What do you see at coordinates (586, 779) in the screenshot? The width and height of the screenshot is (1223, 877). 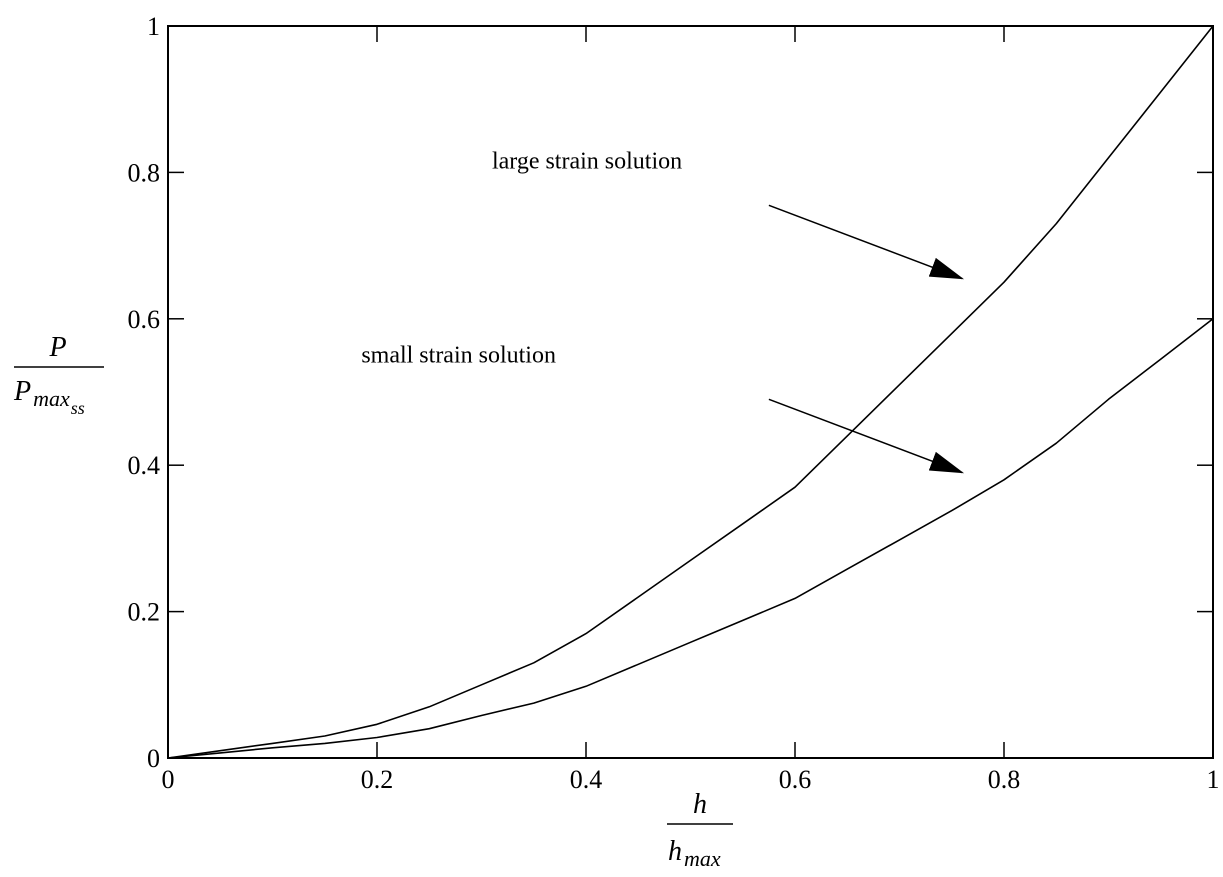 I see `x-tick-label: 0.4` at bounding box center [586, 779].